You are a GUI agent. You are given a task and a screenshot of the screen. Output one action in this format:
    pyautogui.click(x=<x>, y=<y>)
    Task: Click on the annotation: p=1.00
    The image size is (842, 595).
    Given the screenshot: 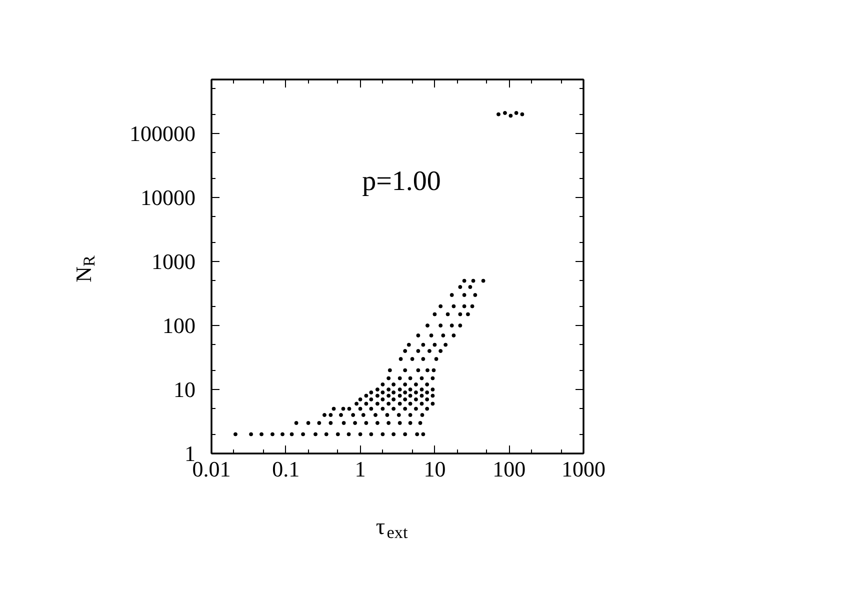 What is the action you would take?
    pyautogui.click(x=401, y=181)
    